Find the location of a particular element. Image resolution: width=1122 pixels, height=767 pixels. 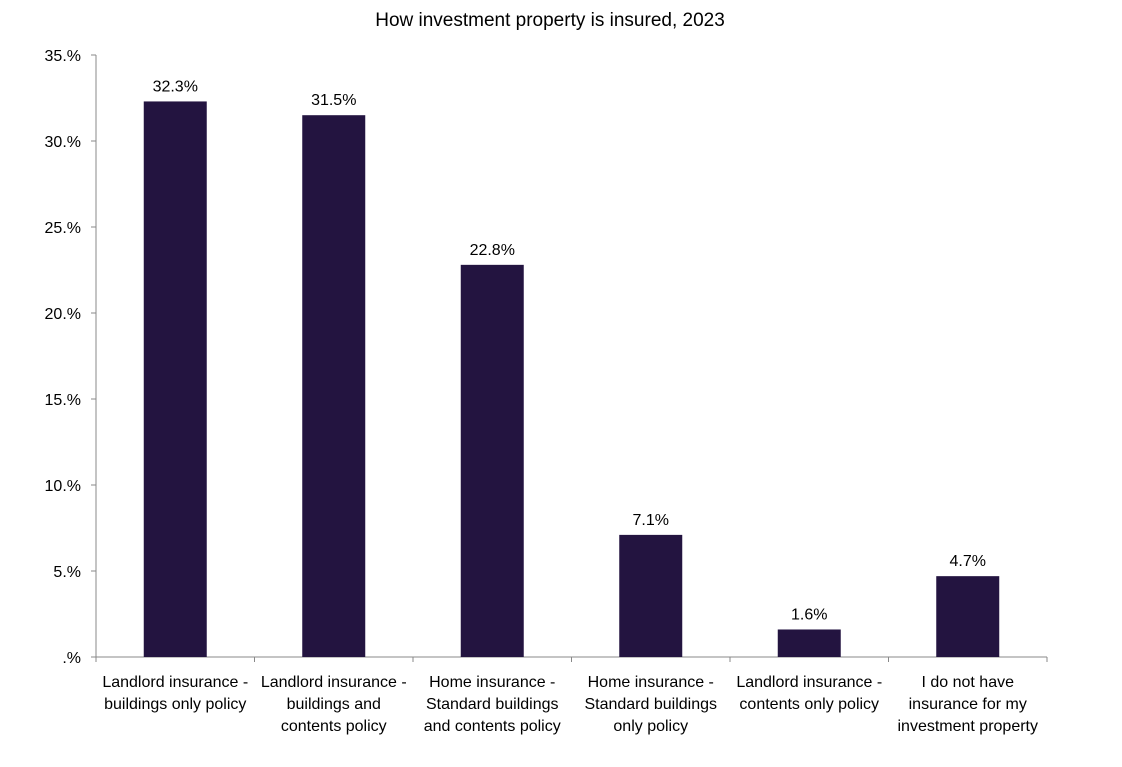

x-category-label-line: buildings and is located at coordinates (334, 704).